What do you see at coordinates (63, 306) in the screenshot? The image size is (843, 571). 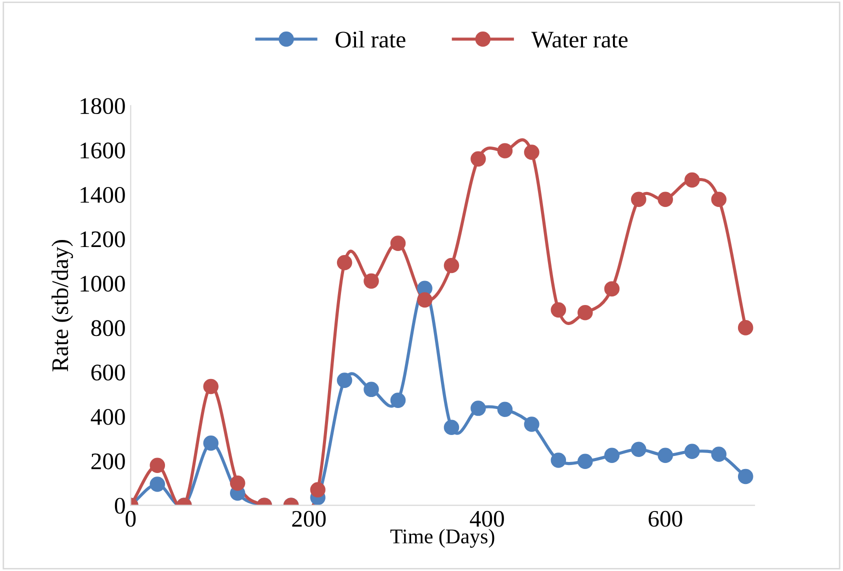 I see `y-axis-title: Rate (stb/day)` at bounding box center [63, 306].